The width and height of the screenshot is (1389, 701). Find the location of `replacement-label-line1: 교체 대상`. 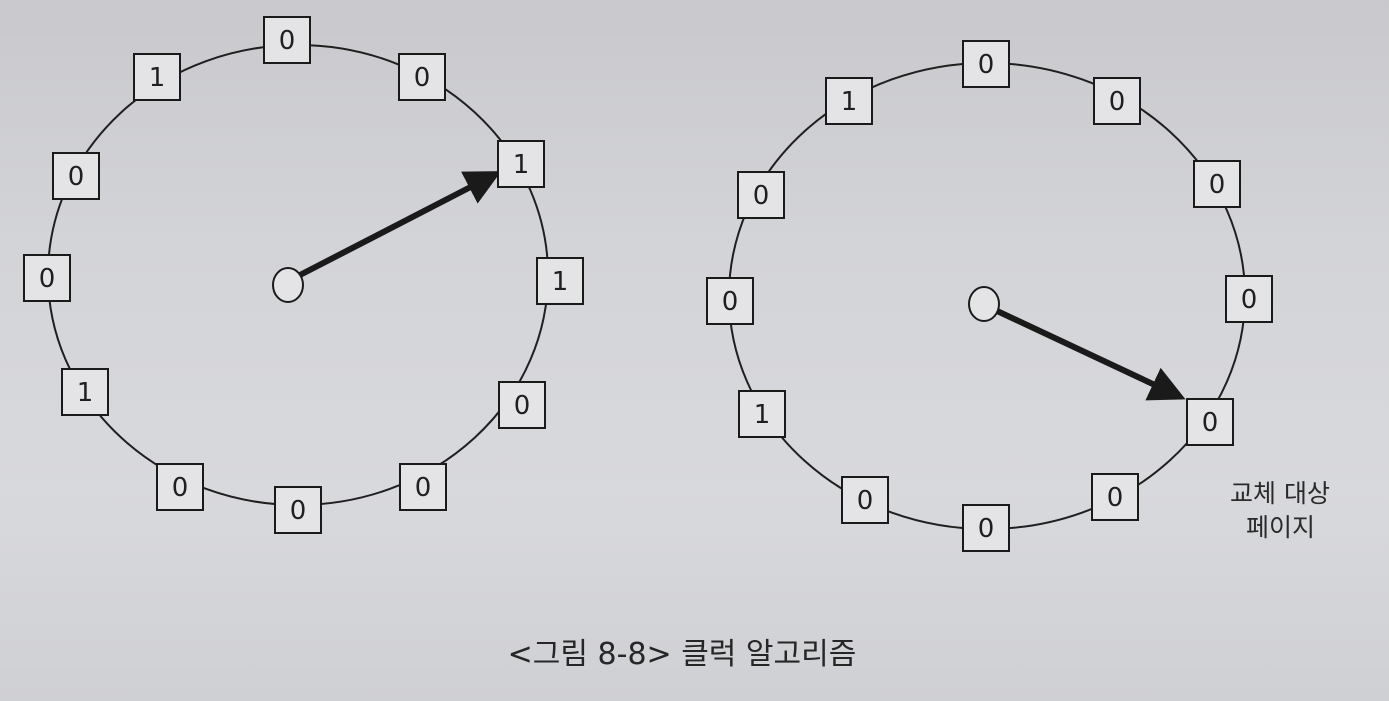

replacement-label-line1: 교체 대상 is located at coordinates (1280, 493).